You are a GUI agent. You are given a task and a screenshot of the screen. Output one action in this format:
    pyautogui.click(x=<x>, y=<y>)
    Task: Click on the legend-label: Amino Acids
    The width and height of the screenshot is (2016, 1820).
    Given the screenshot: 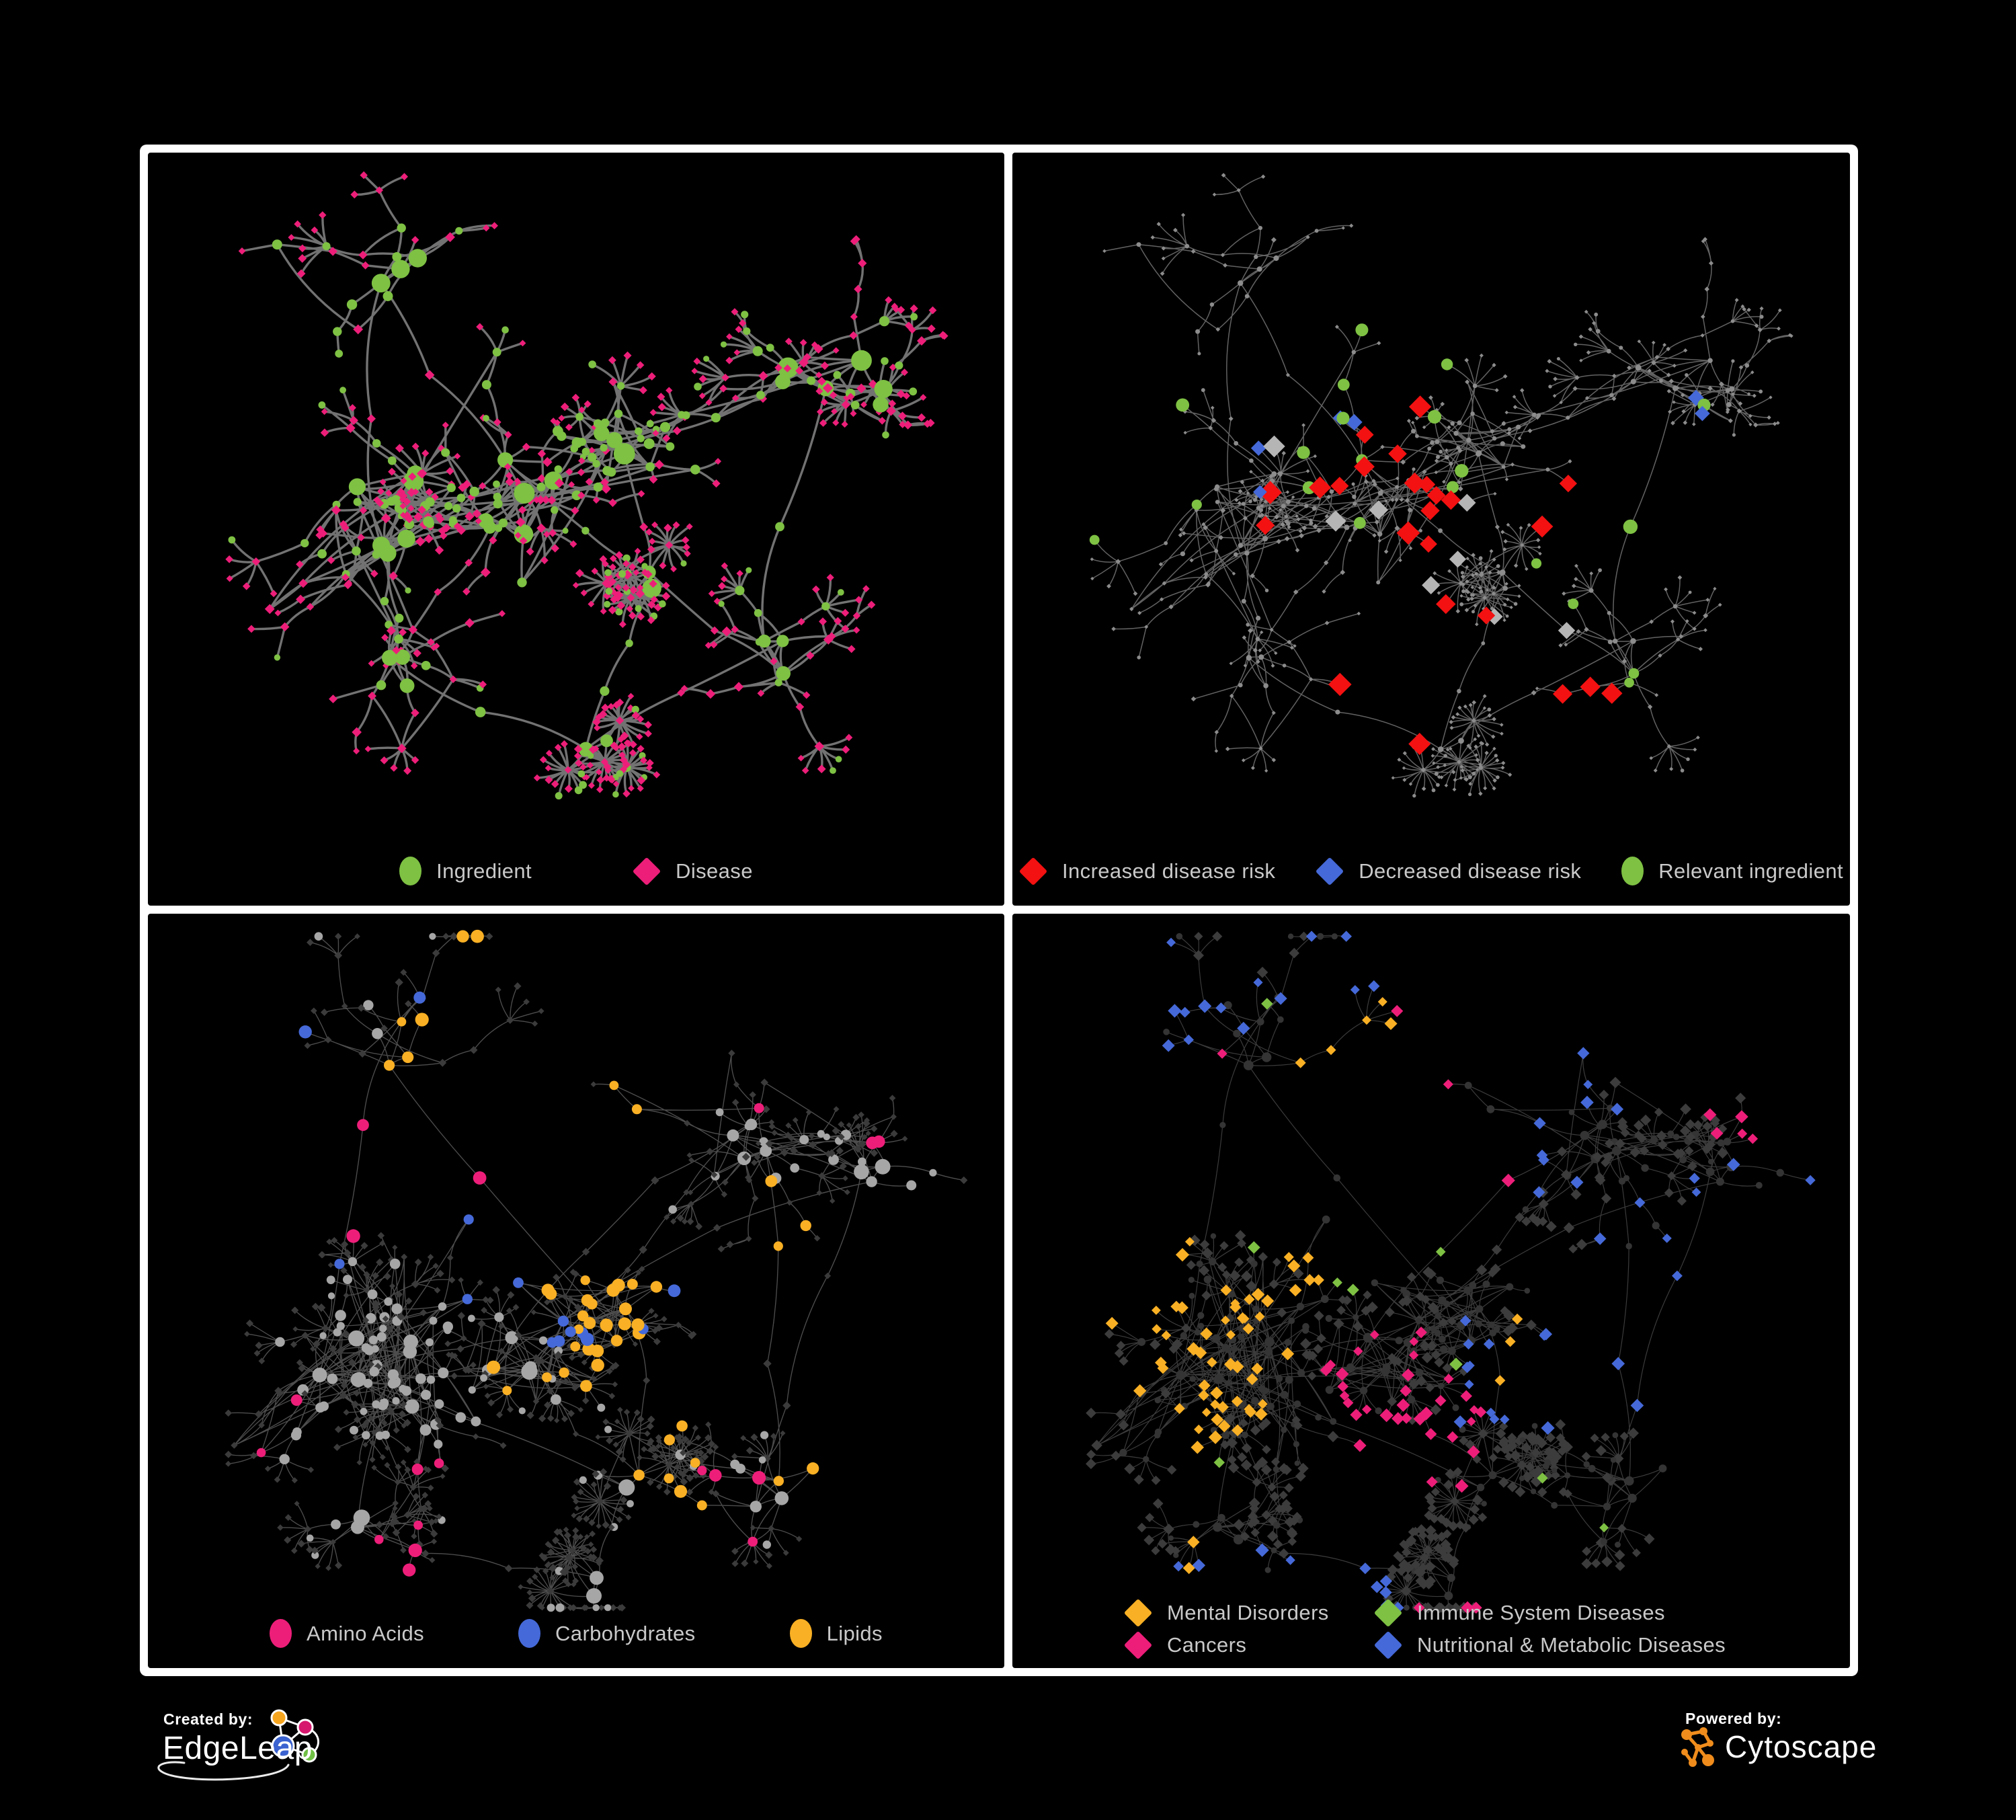 What is the action you would take?
    pyautogui.click(x=366, y=1633)
    